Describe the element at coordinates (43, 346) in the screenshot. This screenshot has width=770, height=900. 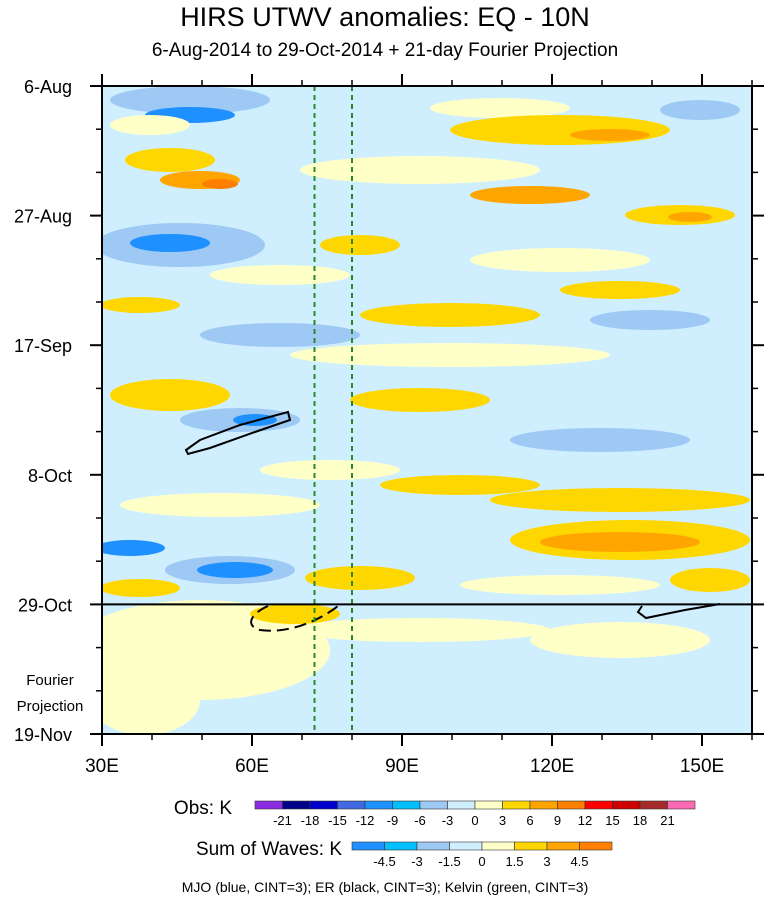
I see `y-tick-label: 17-Sep` at that location.